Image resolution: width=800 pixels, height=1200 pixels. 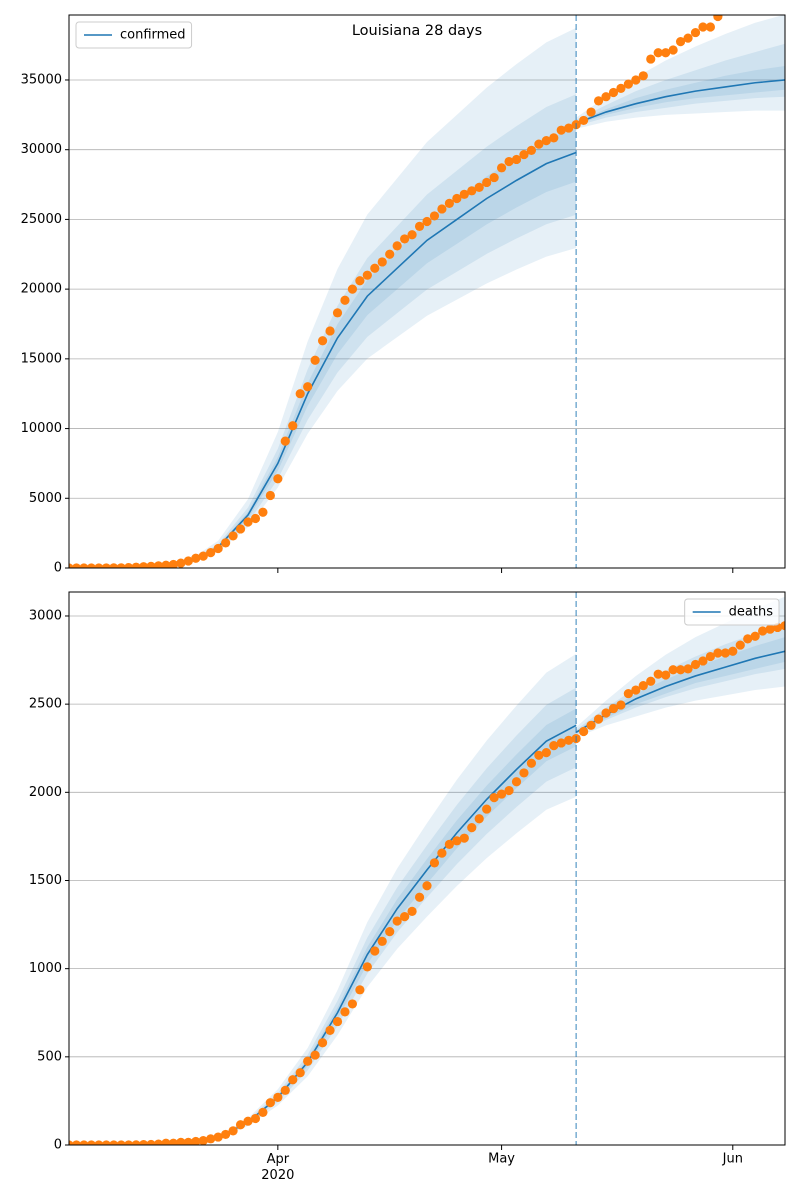 I want to click on y-tick-label: 15000, so click(x=41, y=358).